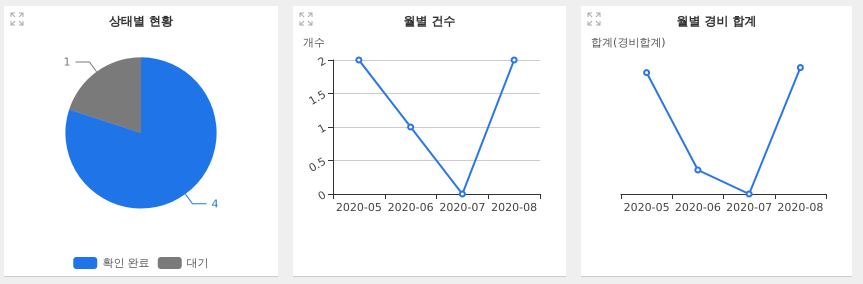 Image resolution: width=863 pixels, height=284 pixels. I want to click on data-label: 1, so click(67, 62).